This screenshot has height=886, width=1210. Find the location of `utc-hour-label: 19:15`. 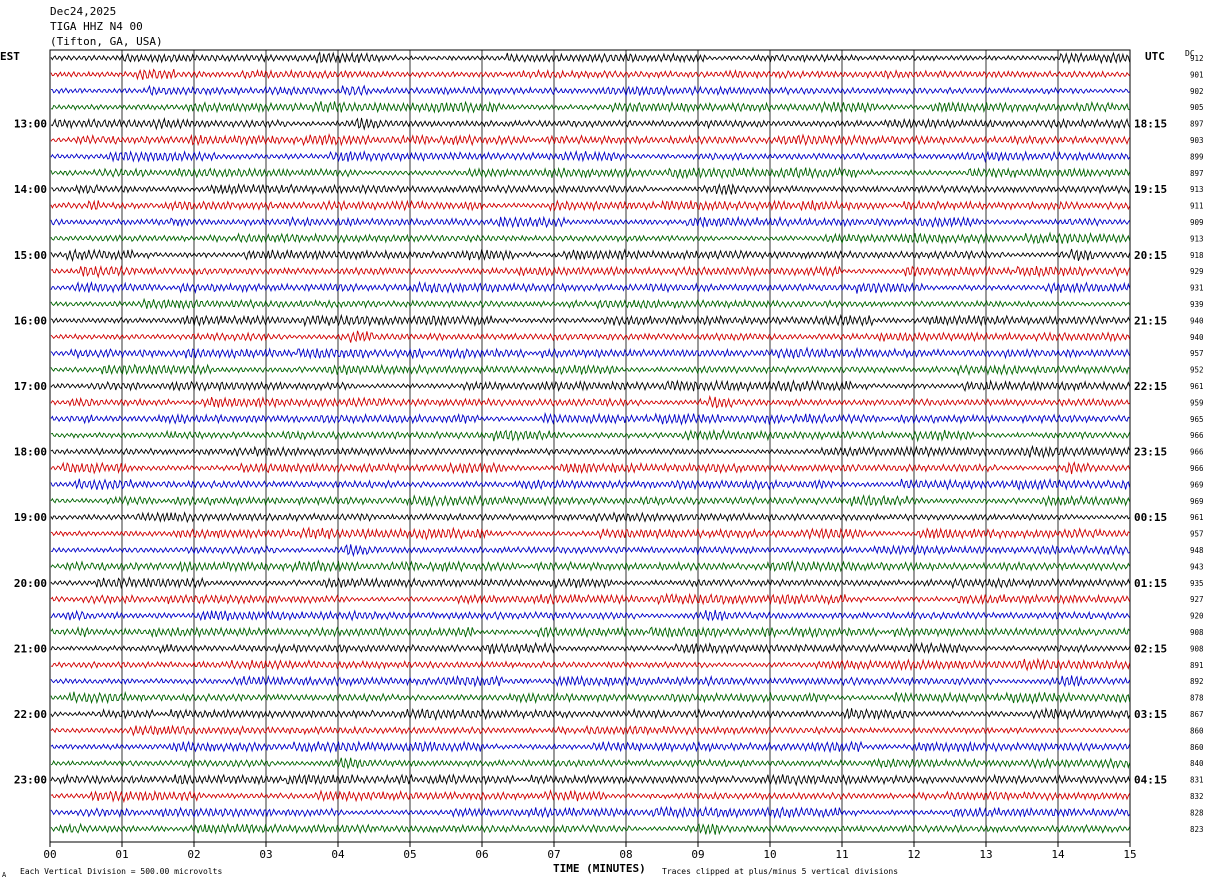

utc-hour-label: 19:15 is located at coordinates (1150, 189).